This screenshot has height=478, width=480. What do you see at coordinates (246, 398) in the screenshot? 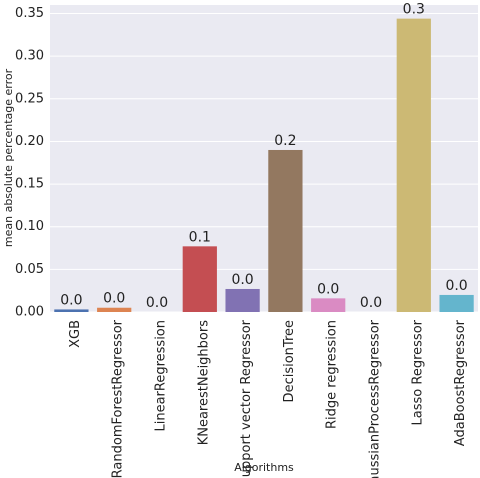
I see `x-tick-label: Support vector Regressor` at bounding box center [246, 398].